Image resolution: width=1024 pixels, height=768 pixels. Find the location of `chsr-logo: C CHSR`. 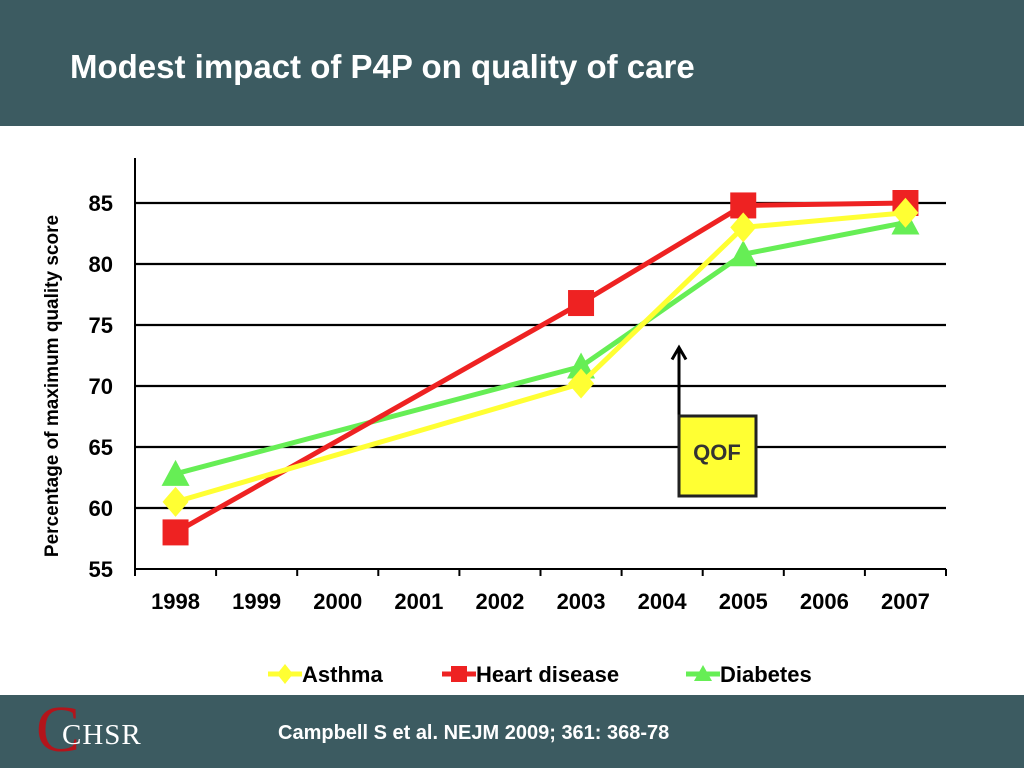

chsr-logo: C CHSR is located at coordinates (96, 731).